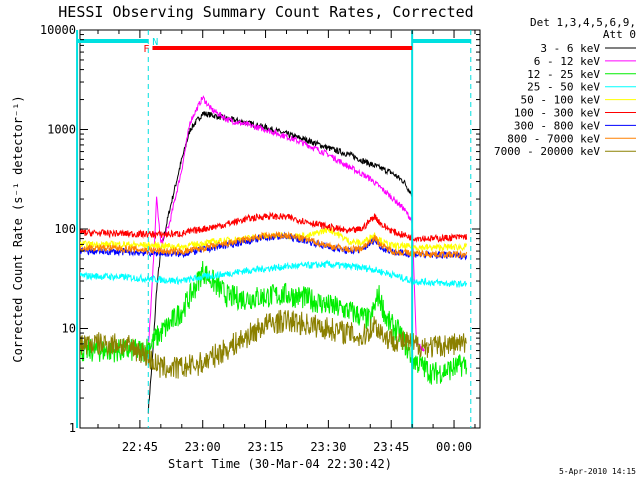 This screenshot has height=480, width=640. What do you see at coordinates (146, 49) in the screenshot?
I see `flag-label-F: F` at bounding box center [146, 49].